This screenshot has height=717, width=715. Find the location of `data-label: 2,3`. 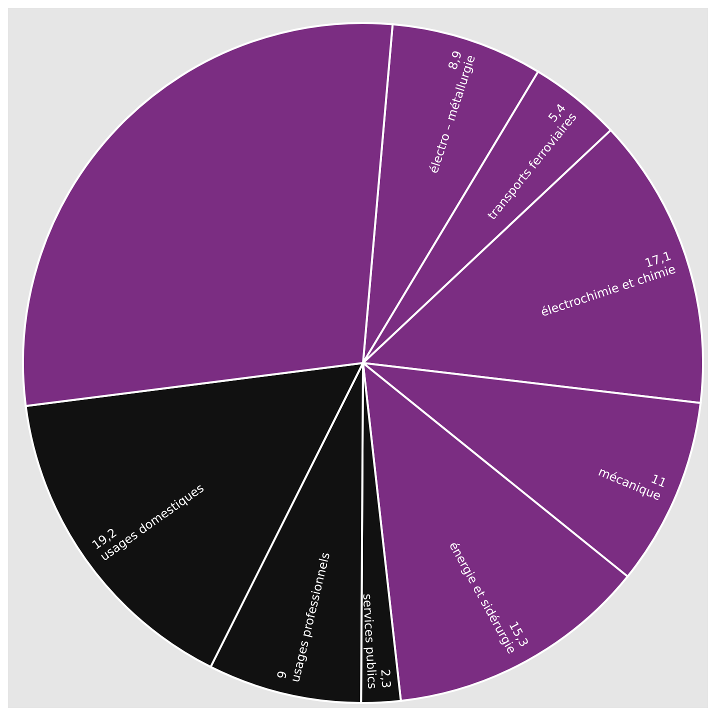

data-label: 2,3 is located at coordinates (386, 678).